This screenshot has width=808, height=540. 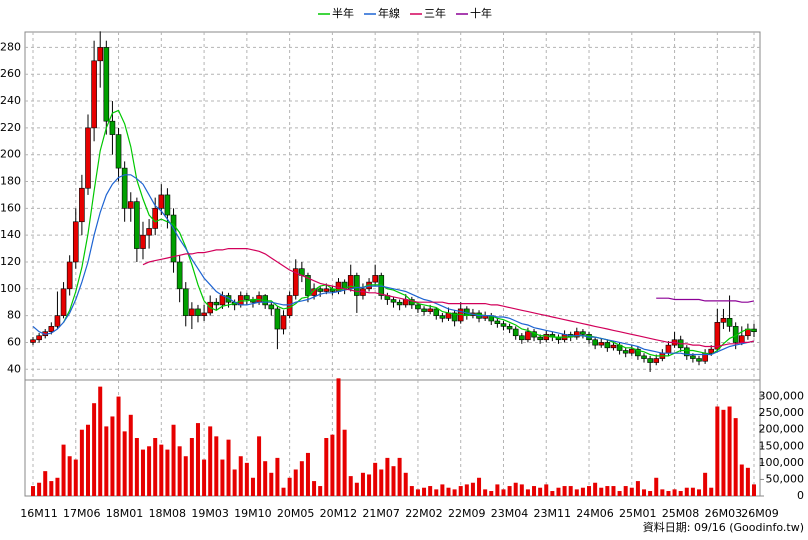 What do you see at coordinates (210, 513) in the screenshot?
I see `x-tick-label: 19M03` at bounding box center [210, 513].